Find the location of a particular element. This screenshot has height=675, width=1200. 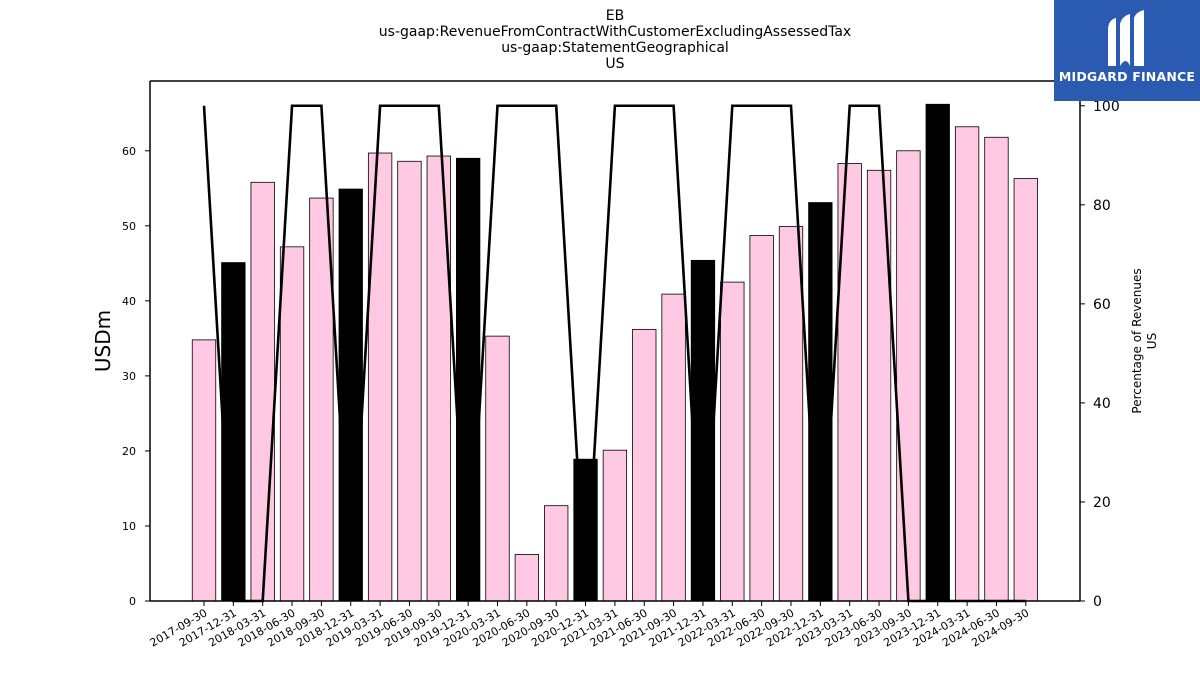

y-tick-label-30: 30 is located at coordinates (129, 376).